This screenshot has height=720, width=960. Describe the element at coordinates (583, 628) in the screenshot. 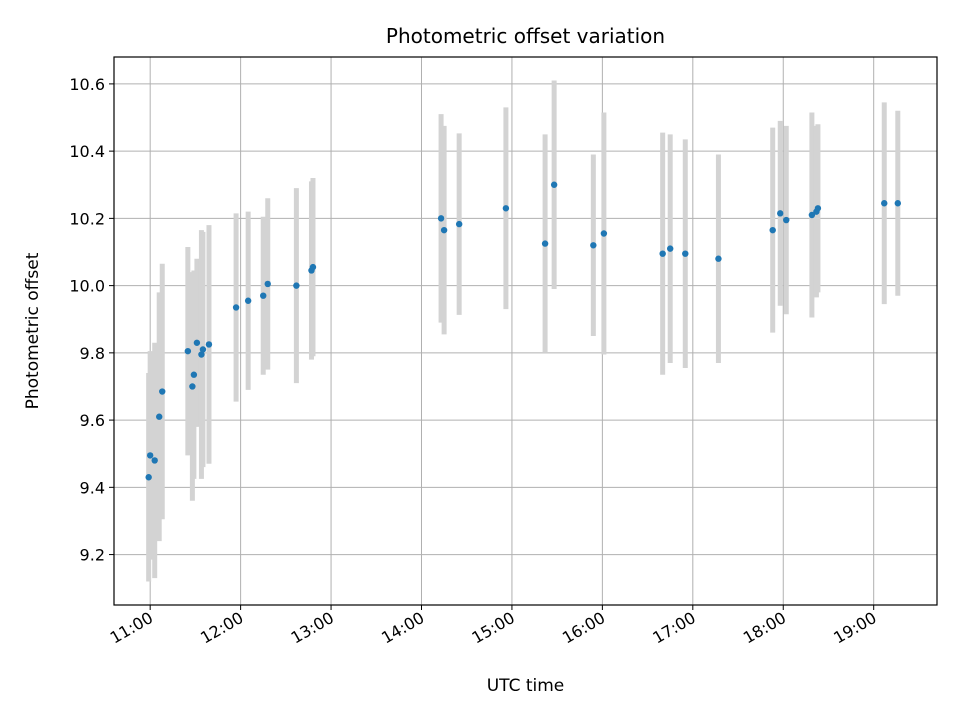

I see `x-tick-label: 16:00` at that location.